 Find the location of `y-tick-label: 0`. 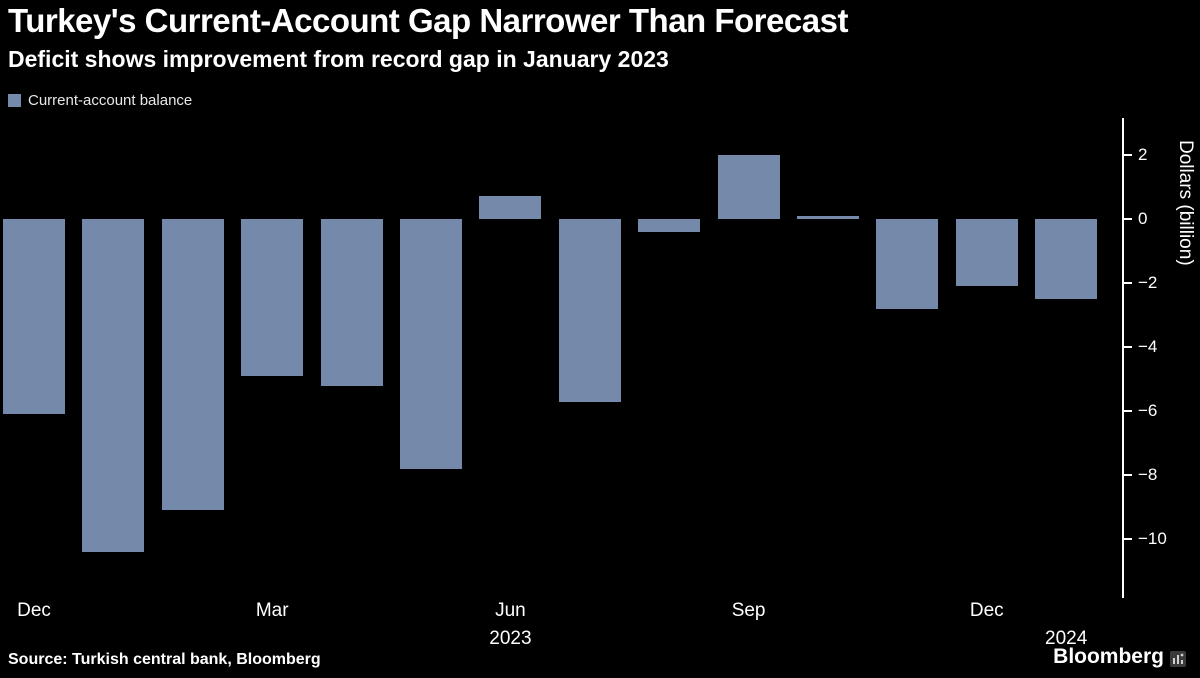

y-tick-label: 0 is located at coordinates (1143, 218).